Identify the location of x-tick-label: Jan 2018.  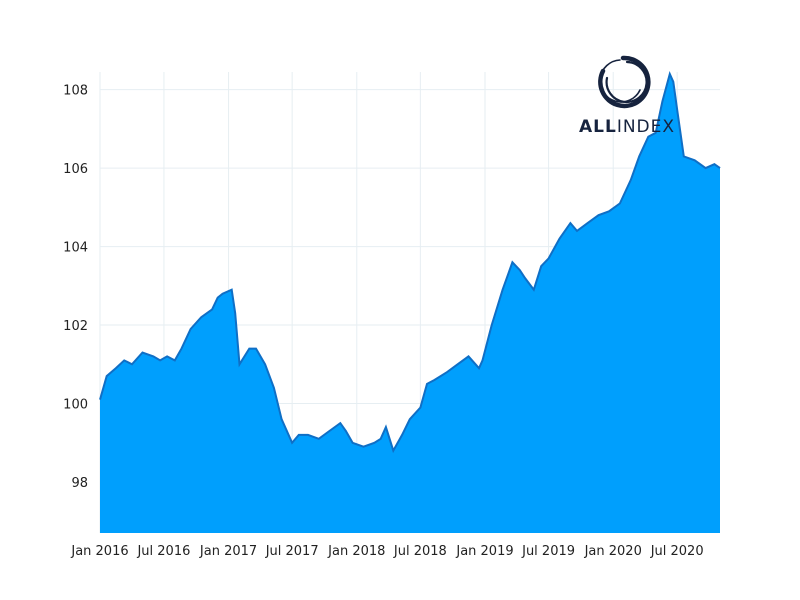
(356, 551).